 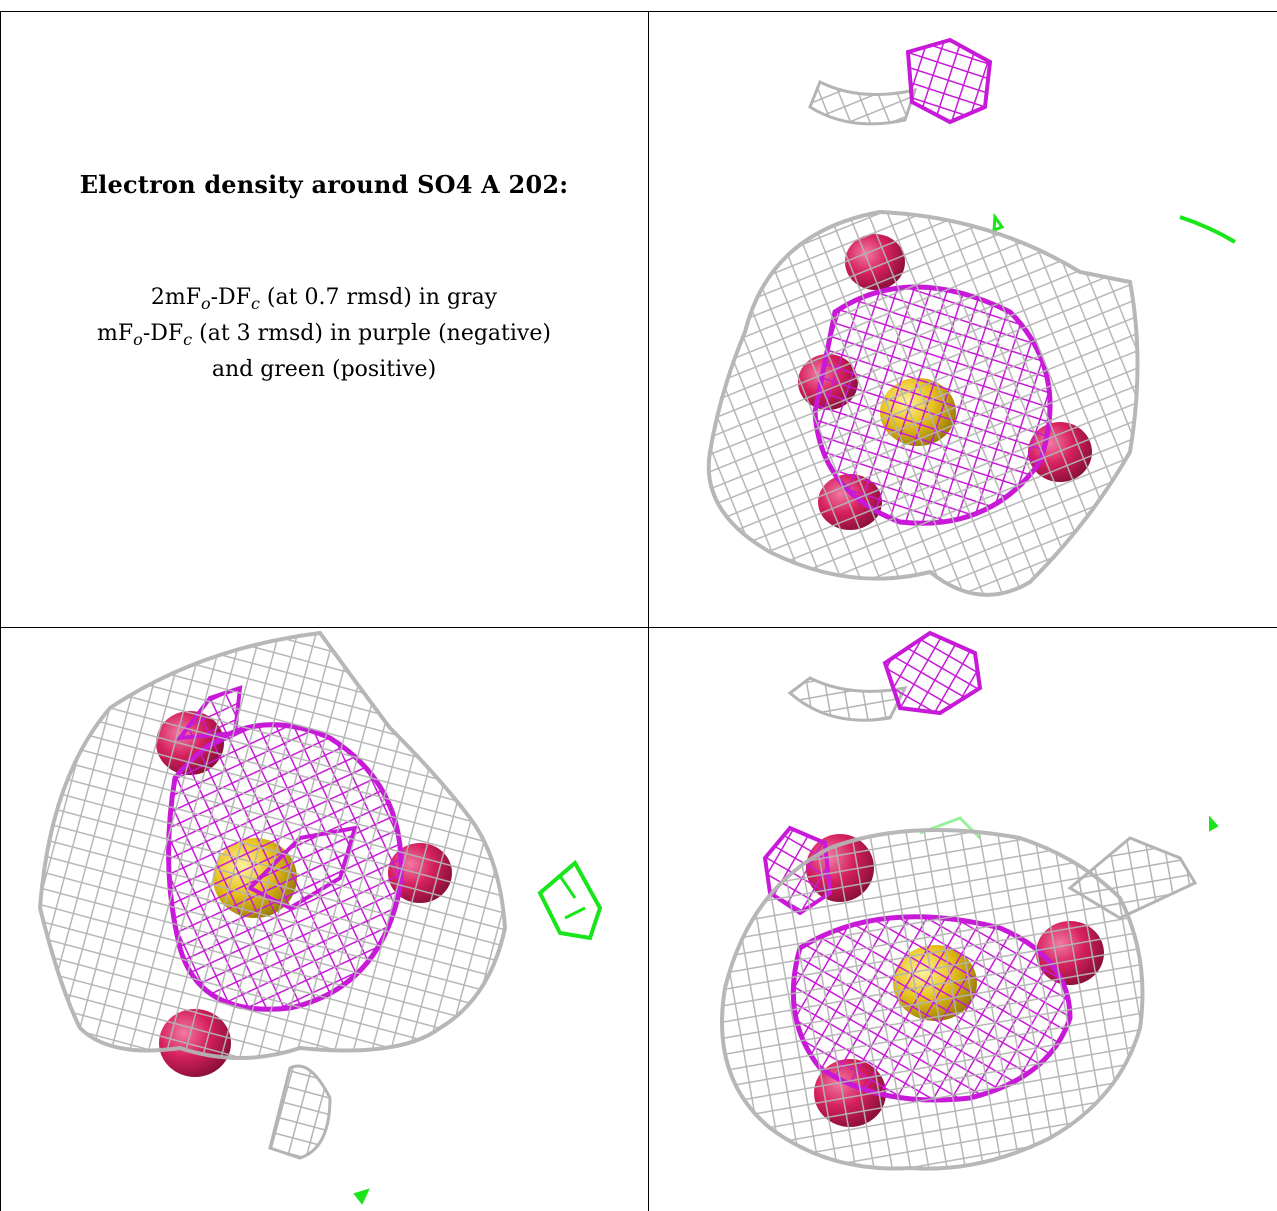 I want to click on caption-line-green: and green (positive), so click(x=324, y=369).